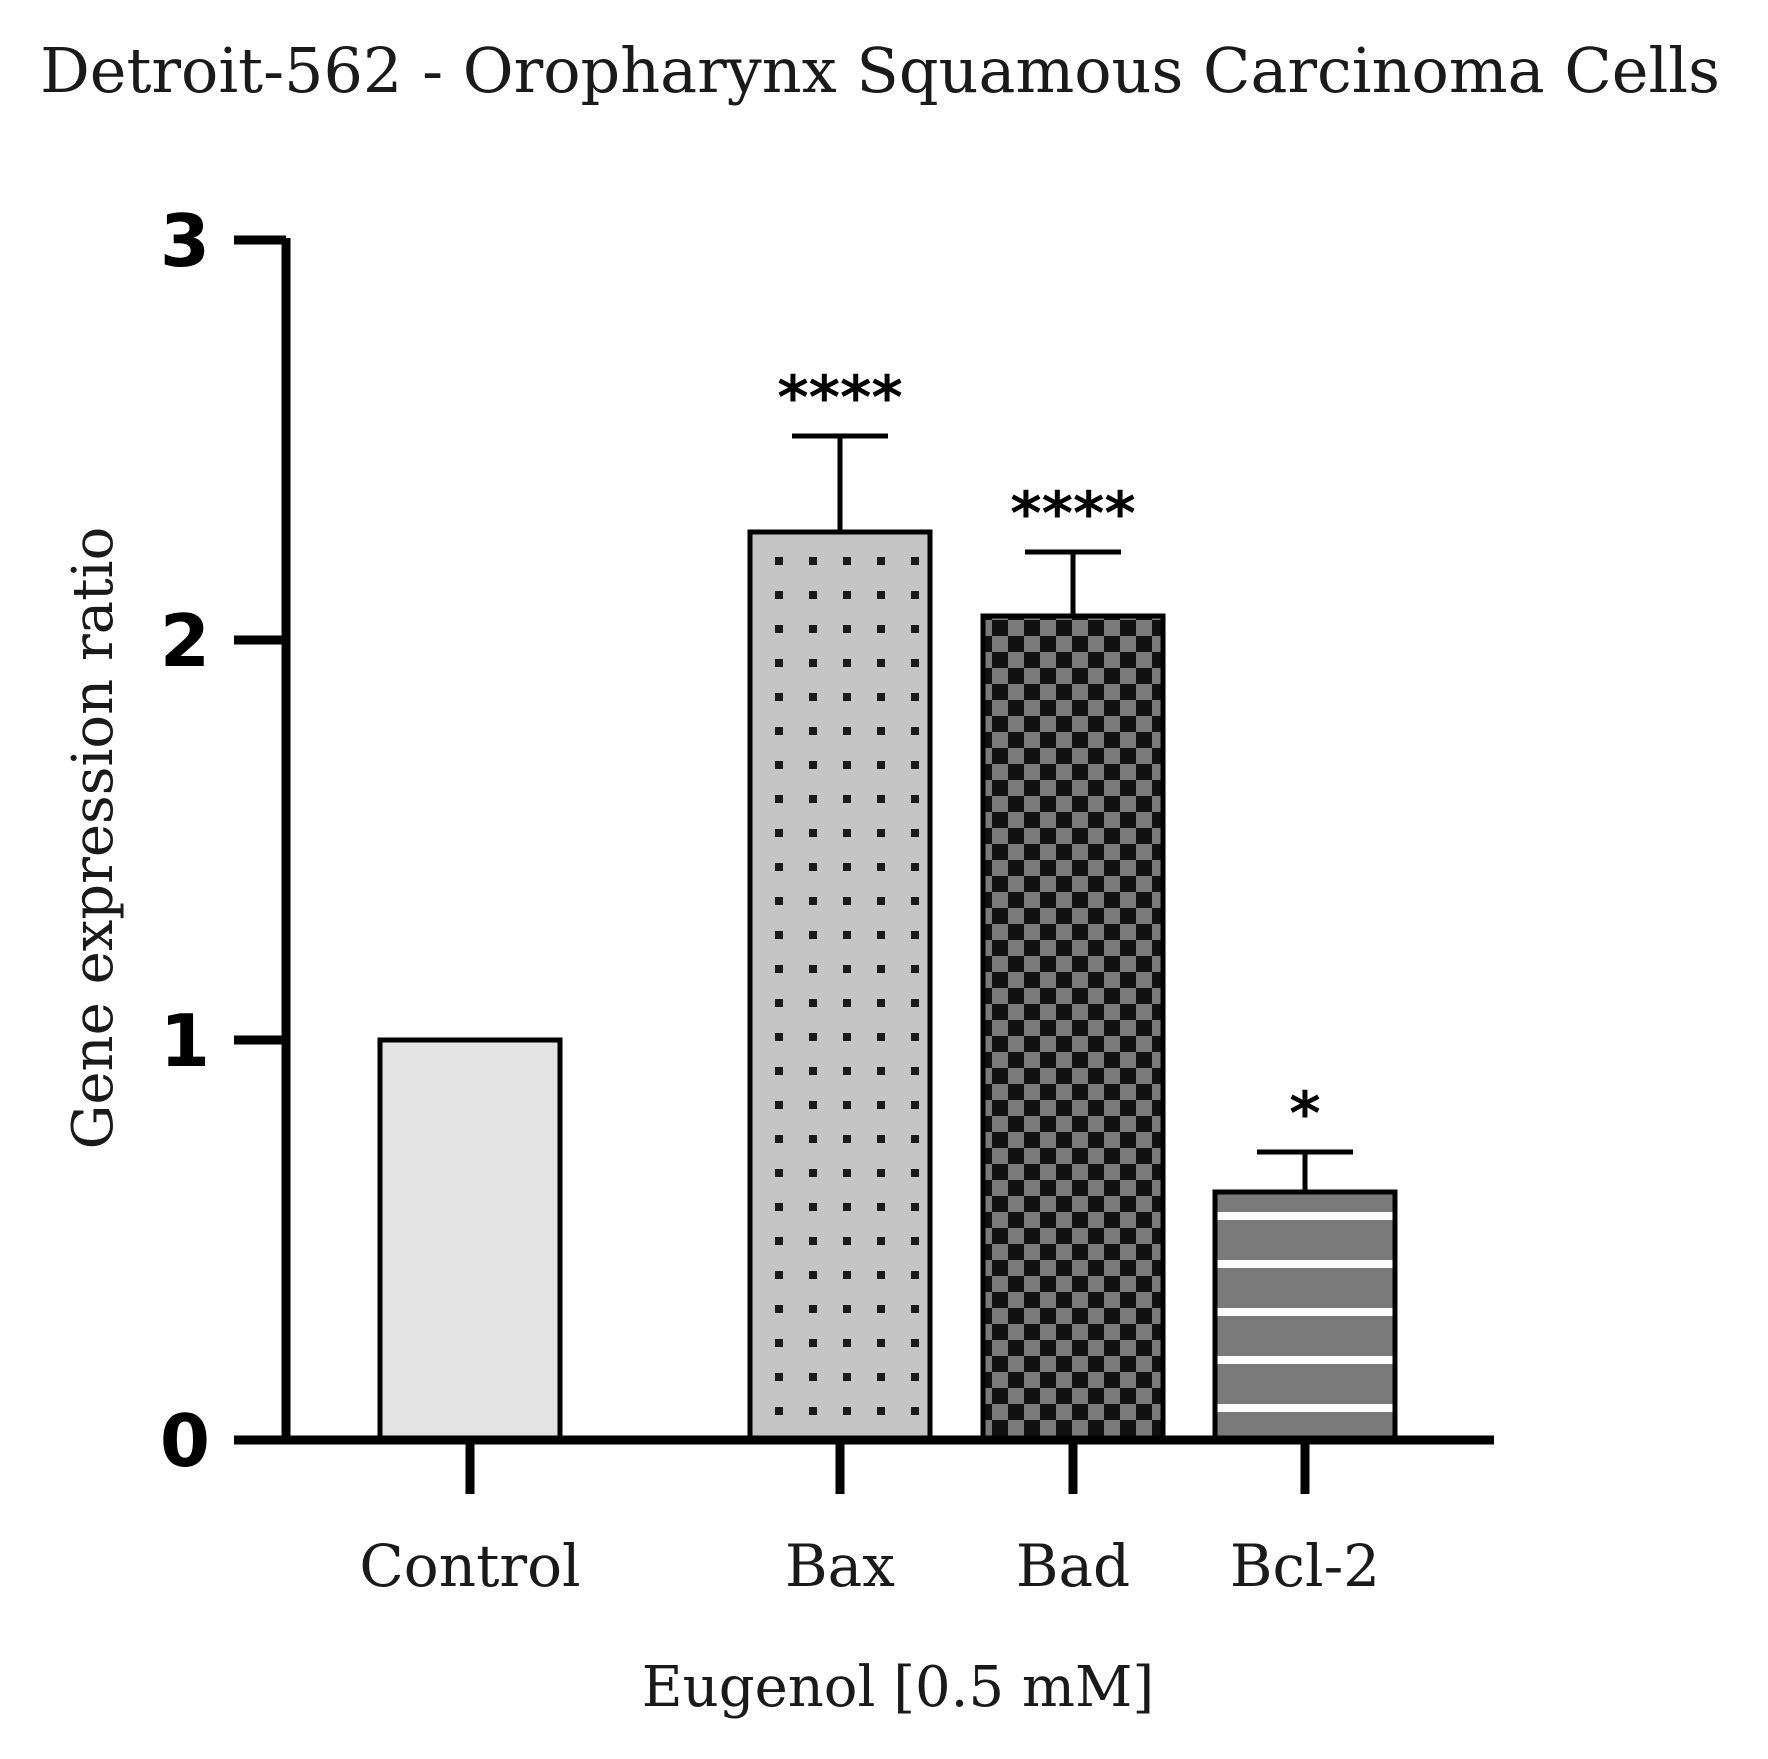 The height and width of the screenshot is (1759, 1768). What do you see at coordinates (1304, 1114) in the screenshot?
I see `significance-marker: *` at bounding box center [1304, 1114].